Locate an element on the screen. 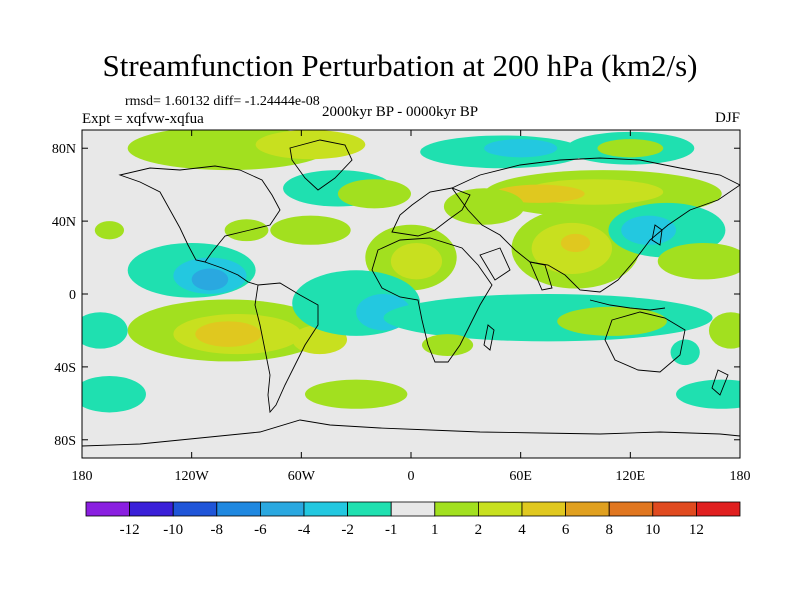 This screenshot has width=800, height=600. x-tick-label: 0 is located at coordinates (411, 476).